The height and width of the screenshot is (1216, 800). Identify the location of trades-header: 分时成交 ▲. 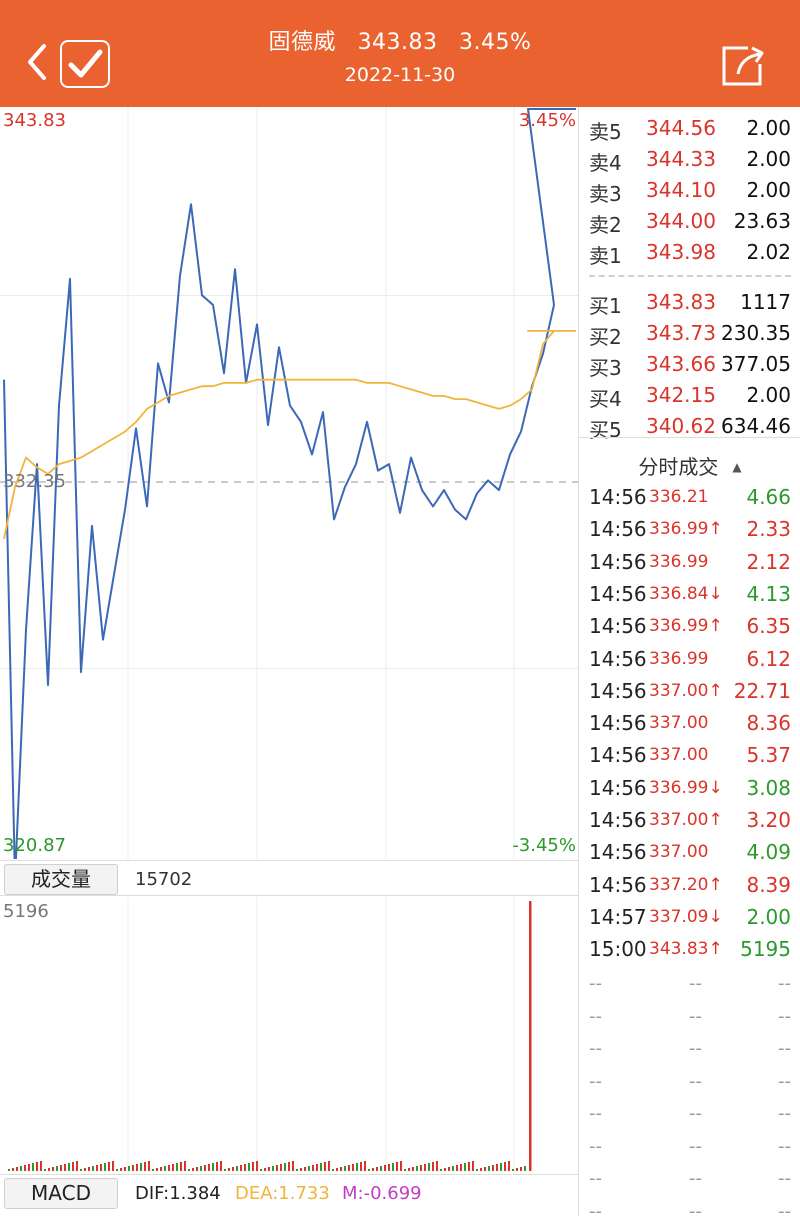
(689, 465).